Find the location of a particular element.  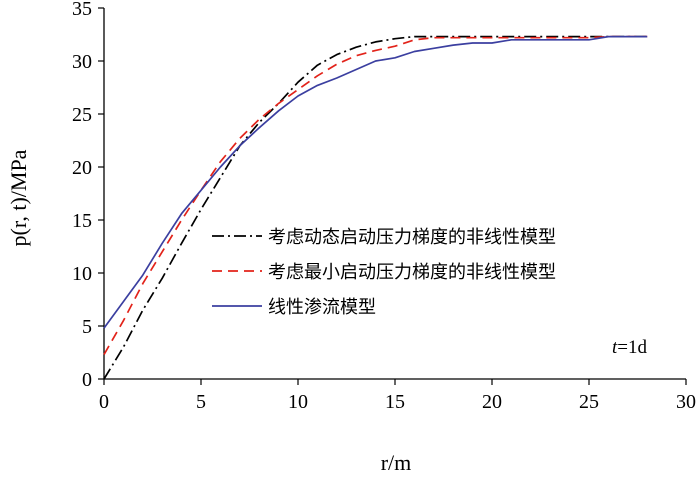

x-tick-label: 25 is located at coordinates (589, 402).